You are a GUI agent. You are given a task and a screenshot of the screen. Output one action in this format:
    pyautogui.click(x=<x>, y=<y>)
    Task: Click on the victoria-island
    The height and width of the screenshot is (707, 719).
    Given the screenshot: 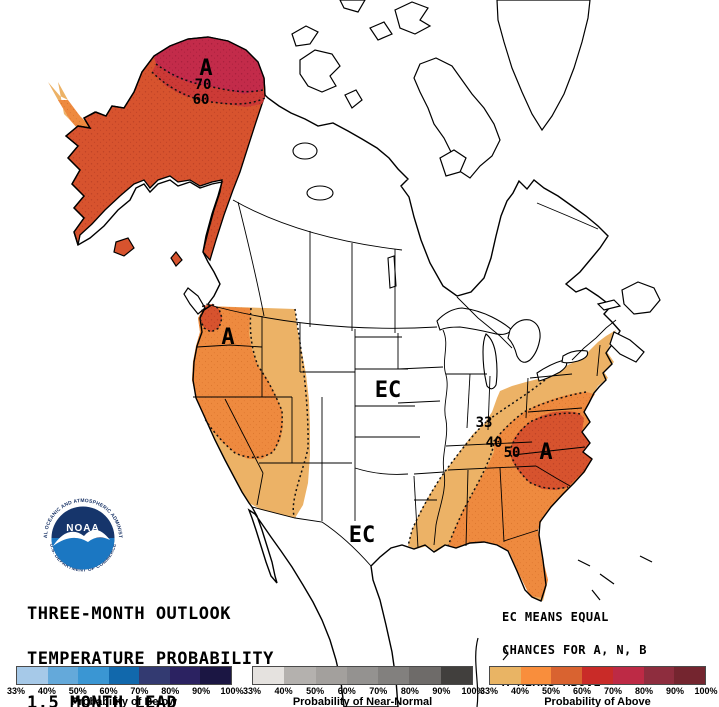 What is the action you would take?
    pyautogui.click(x=320, y=71)
    